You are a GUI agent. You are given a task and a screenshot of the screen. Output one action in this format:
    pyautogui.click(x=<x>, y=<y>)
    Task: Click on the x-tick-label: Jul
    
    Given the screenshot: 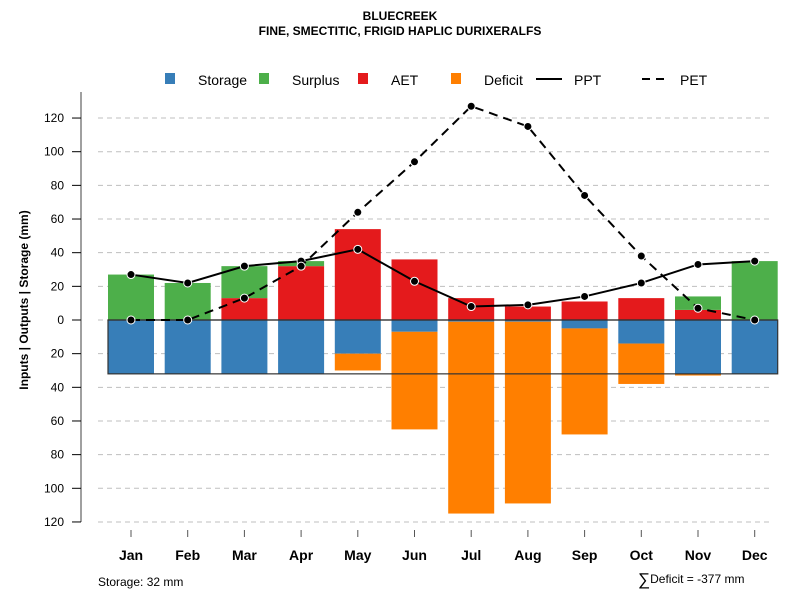 What is the action you would take?
    pyautogui.click(x=471, y=555)
    